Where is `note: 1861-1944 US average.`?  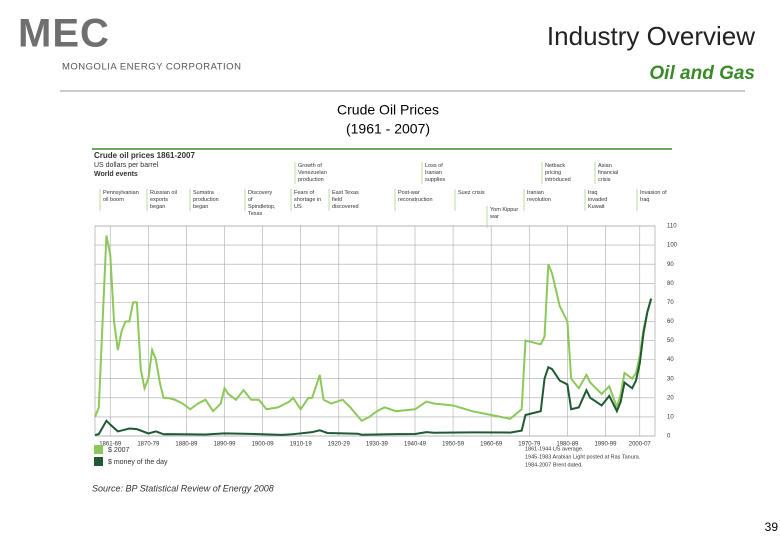 note: 1861-1944 US average. is located at coordinates (554, 449).